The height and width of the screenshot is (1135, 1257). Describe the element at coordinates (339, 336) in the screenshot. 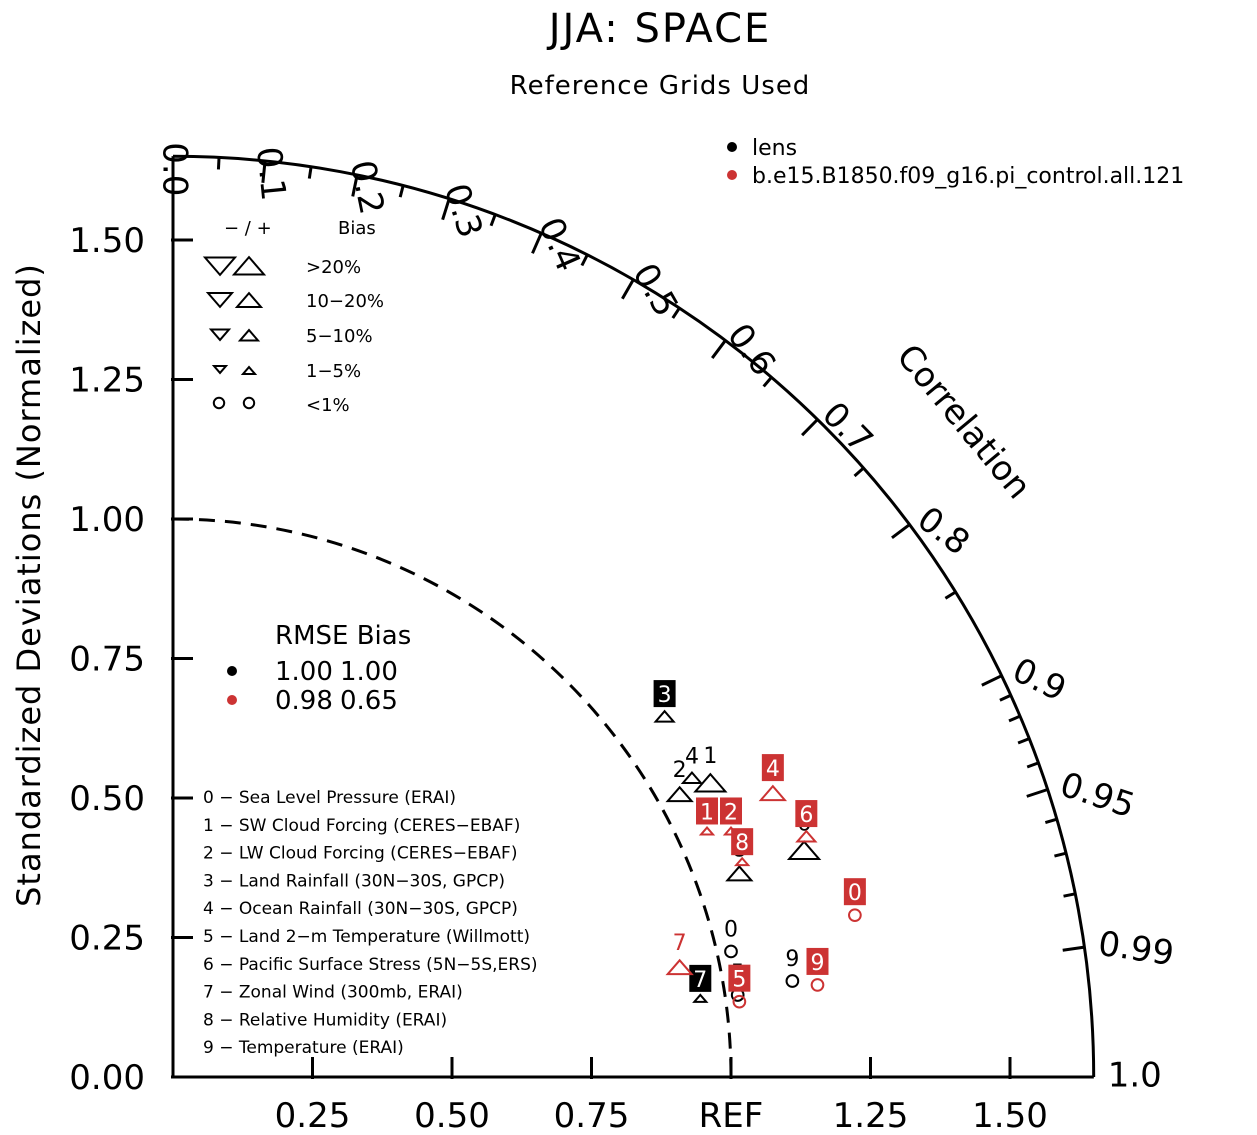

I see `bias-legend-label: 5−10%` at that location.